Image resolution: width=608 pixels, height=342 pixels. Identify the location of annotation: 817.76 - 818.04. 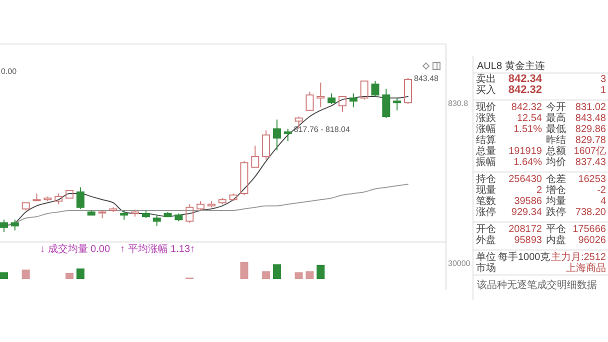
(322, 129).